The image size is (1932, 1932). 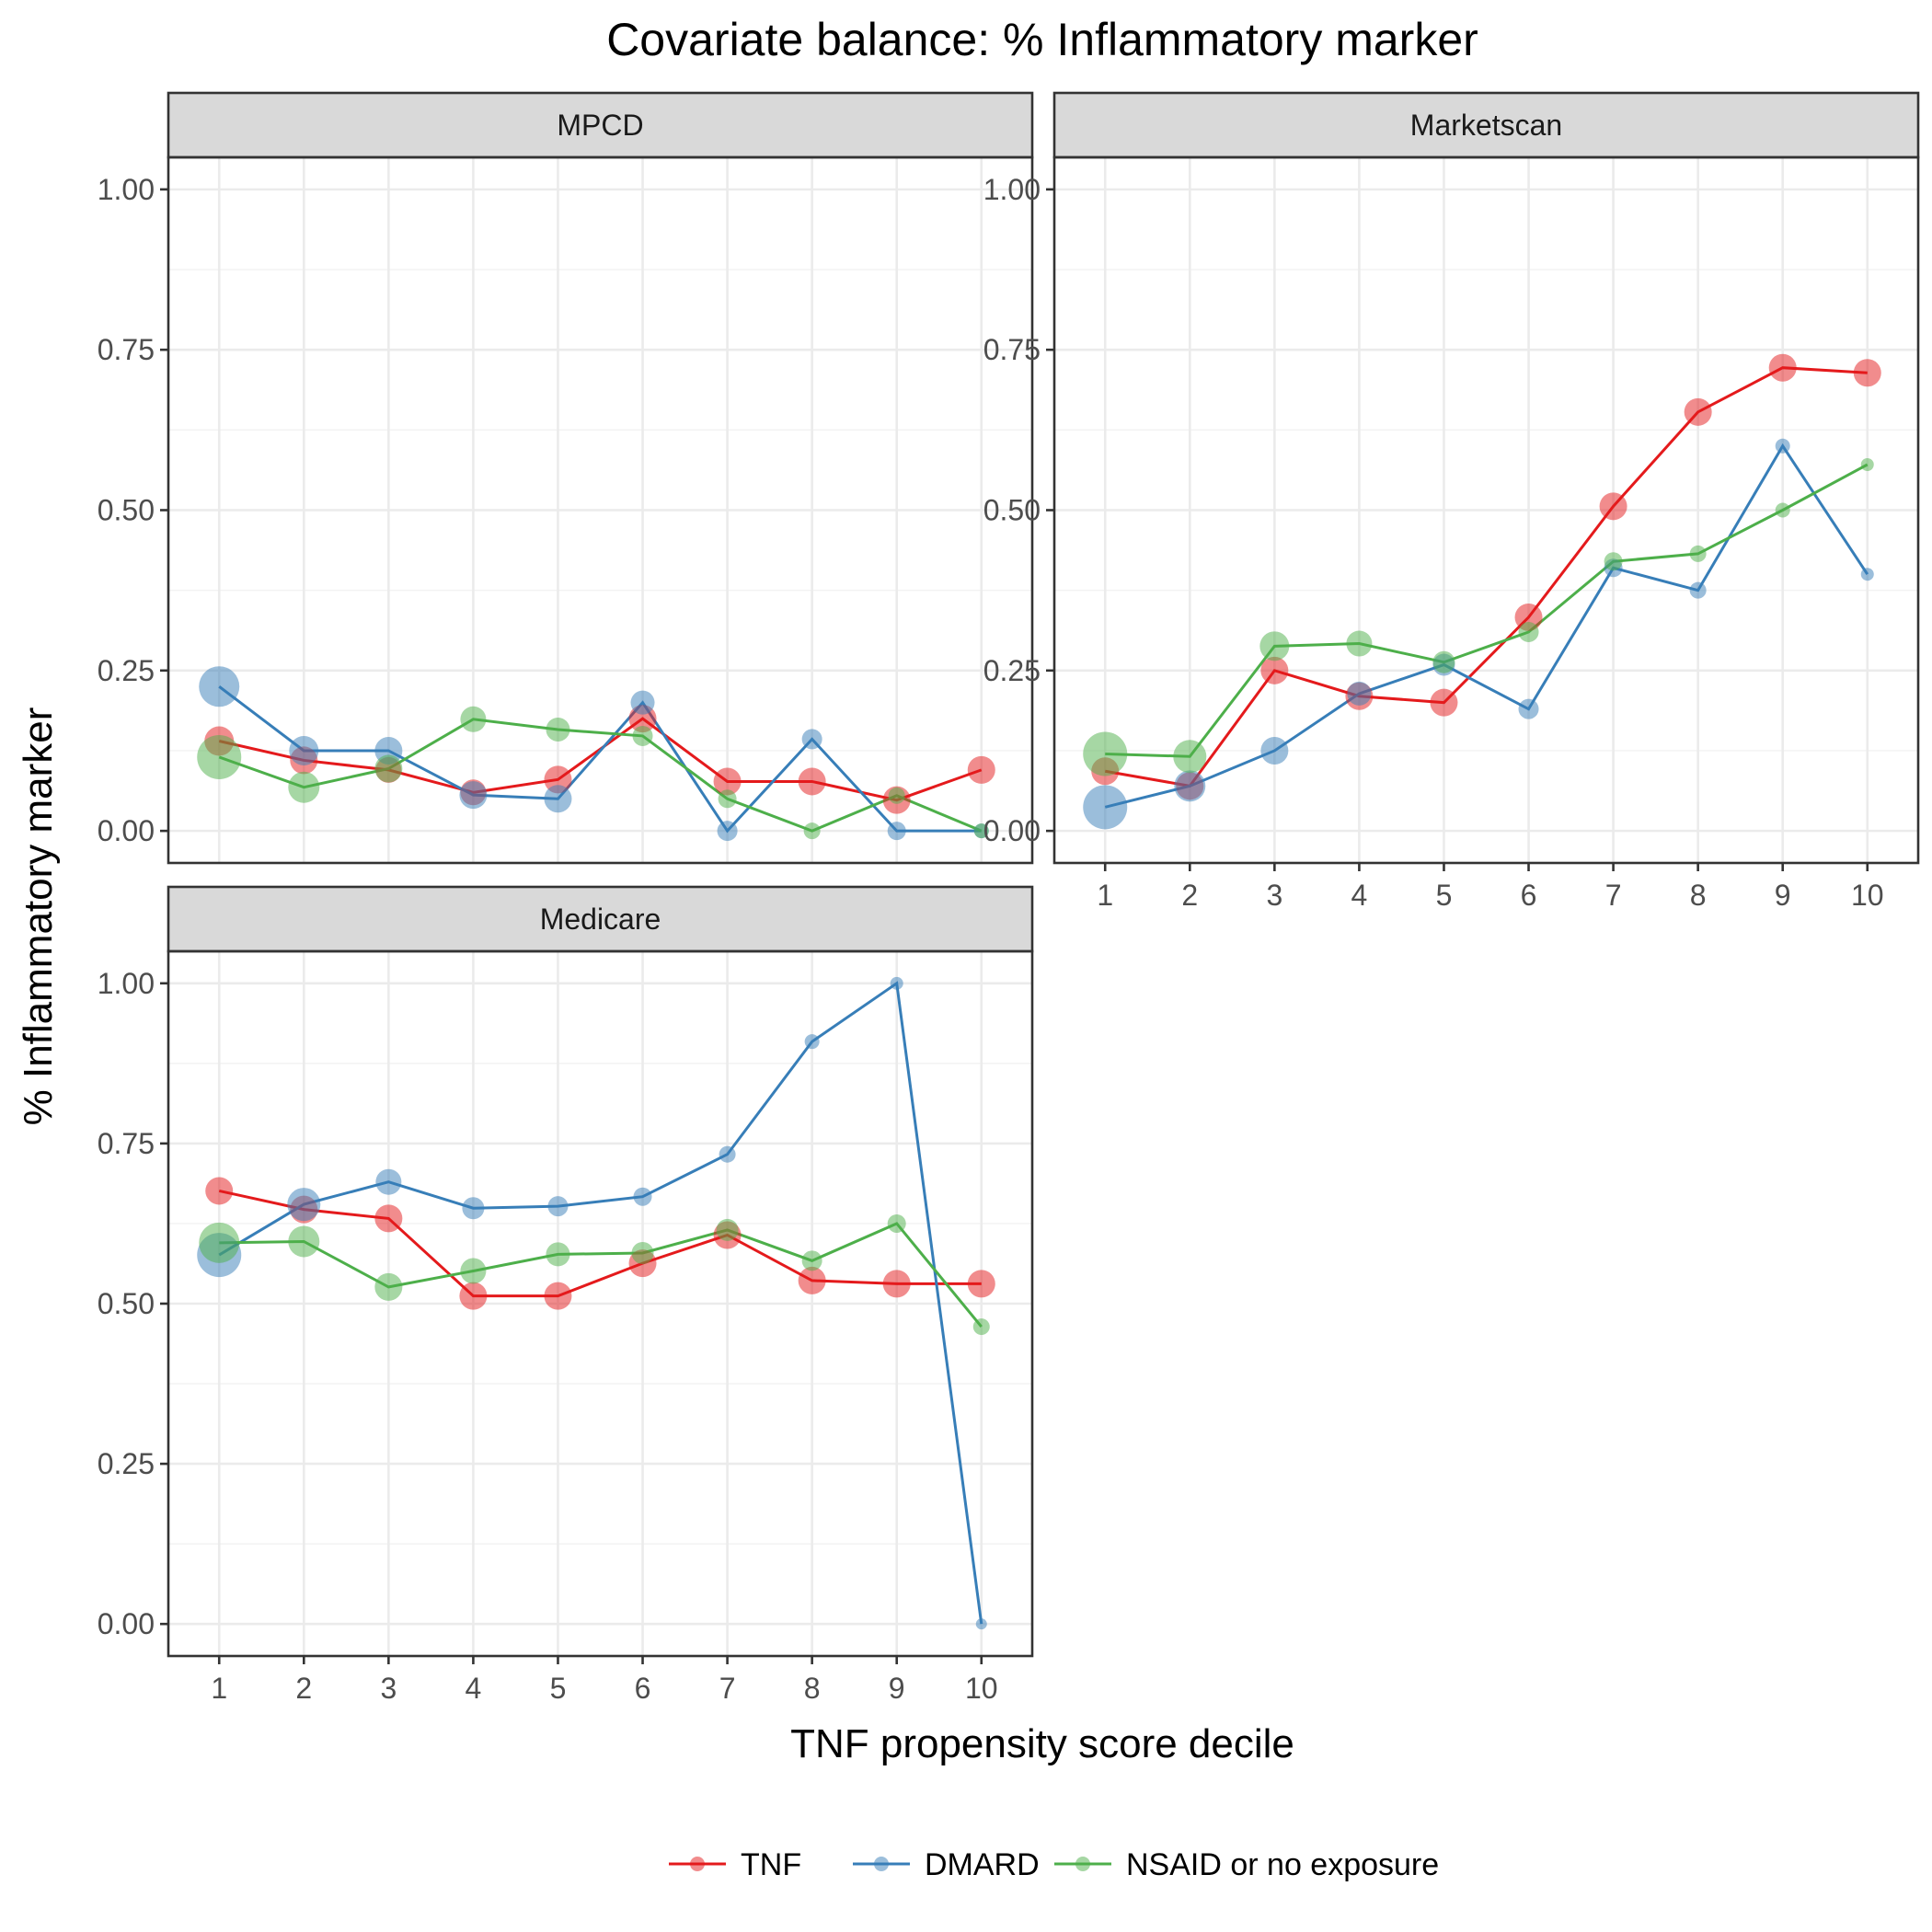 I want to click on facet-strip-label: MPCD, so click(x=600, y=126).